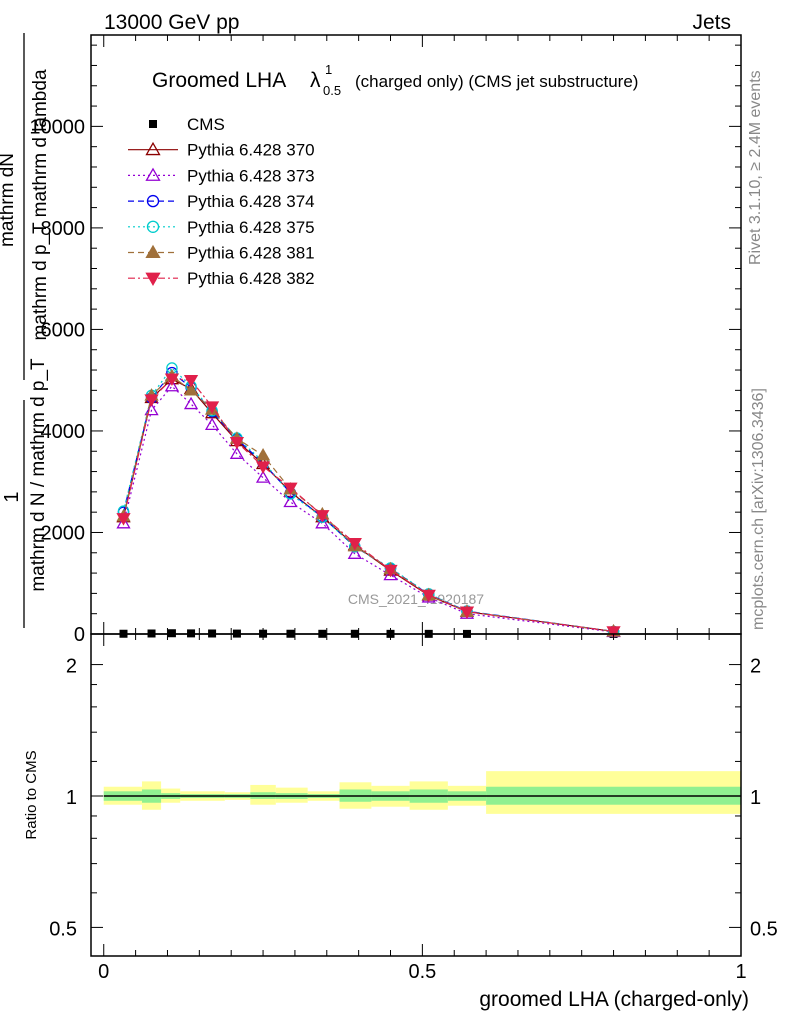 This screenshot has width=786, height=1024. Describe the element at coordinates (711, 22) in the screenshot. I see `header-right: Jets` at that location.